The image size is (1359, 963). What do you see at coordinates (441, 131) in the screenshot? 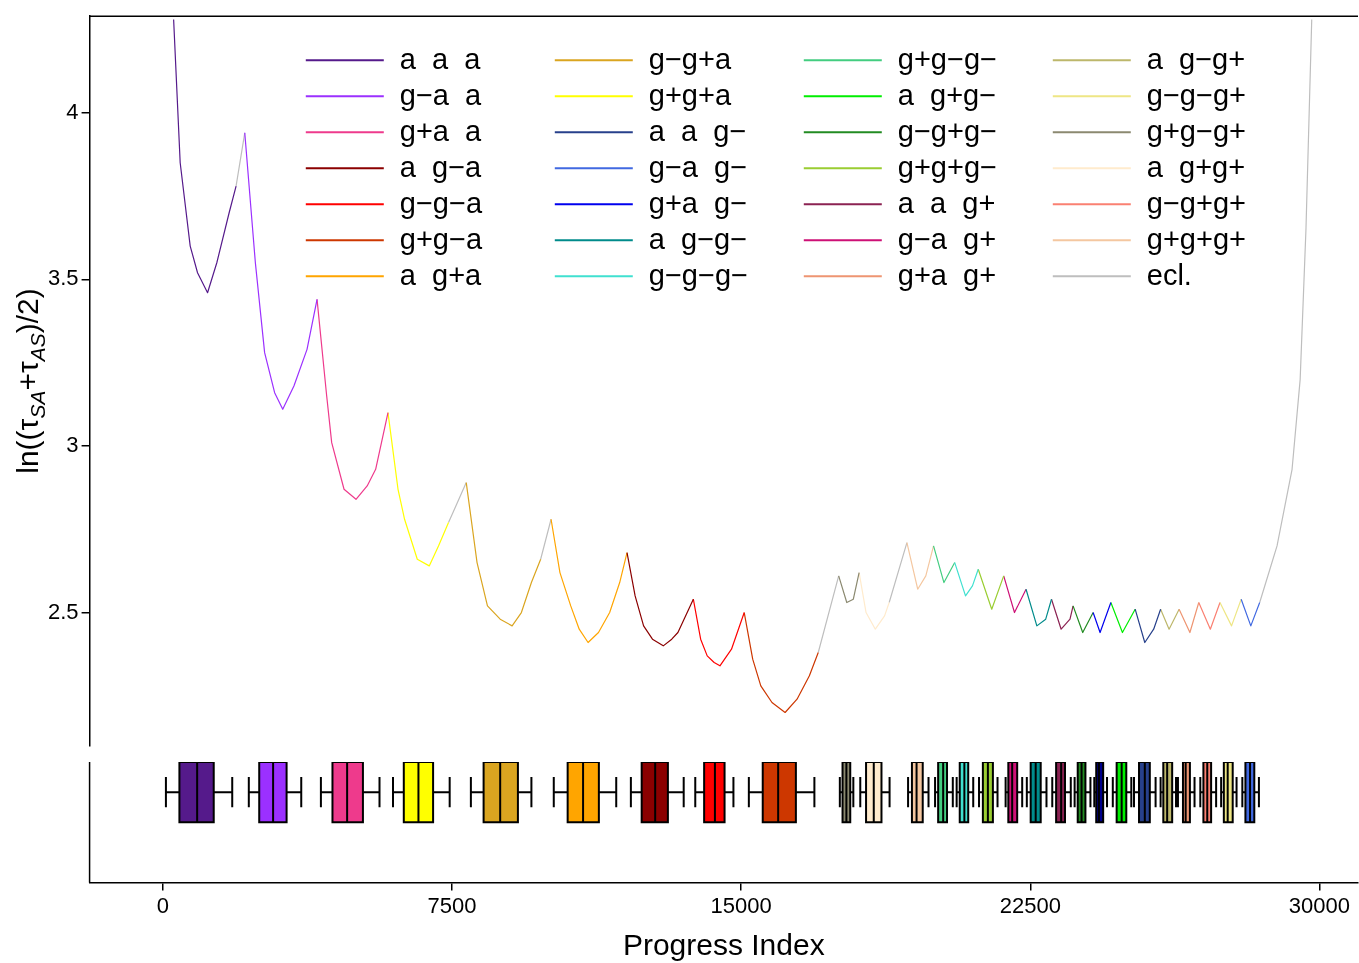
I see `legend-label: g+a a` at bounding box center [441, 131].